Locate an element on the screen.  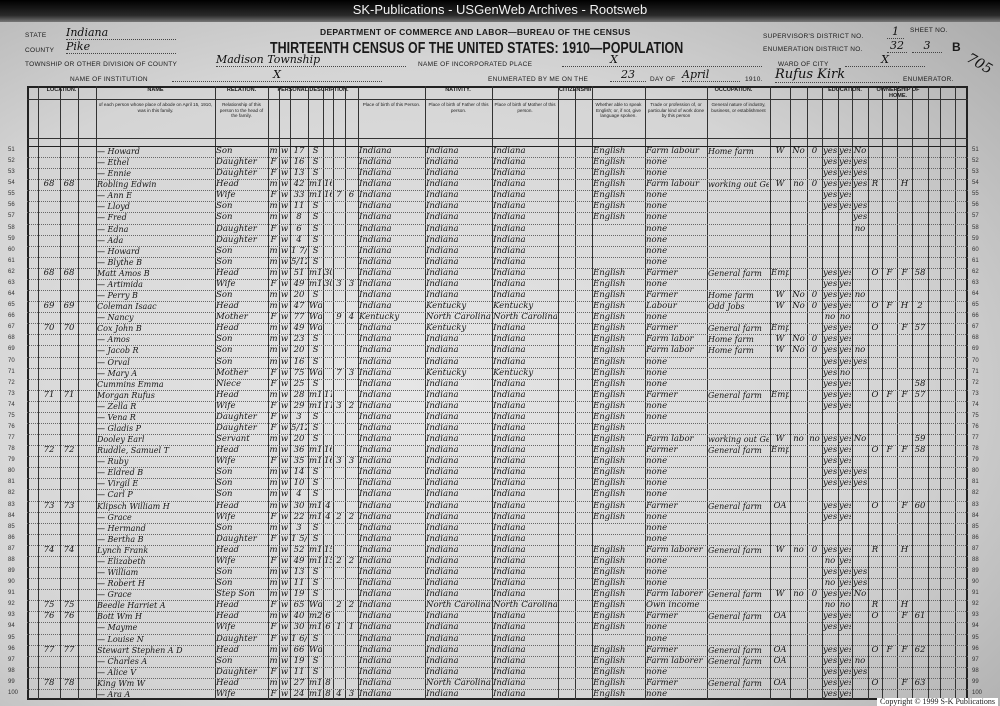
cell-living: 3 is located at coordinates (351, 372).